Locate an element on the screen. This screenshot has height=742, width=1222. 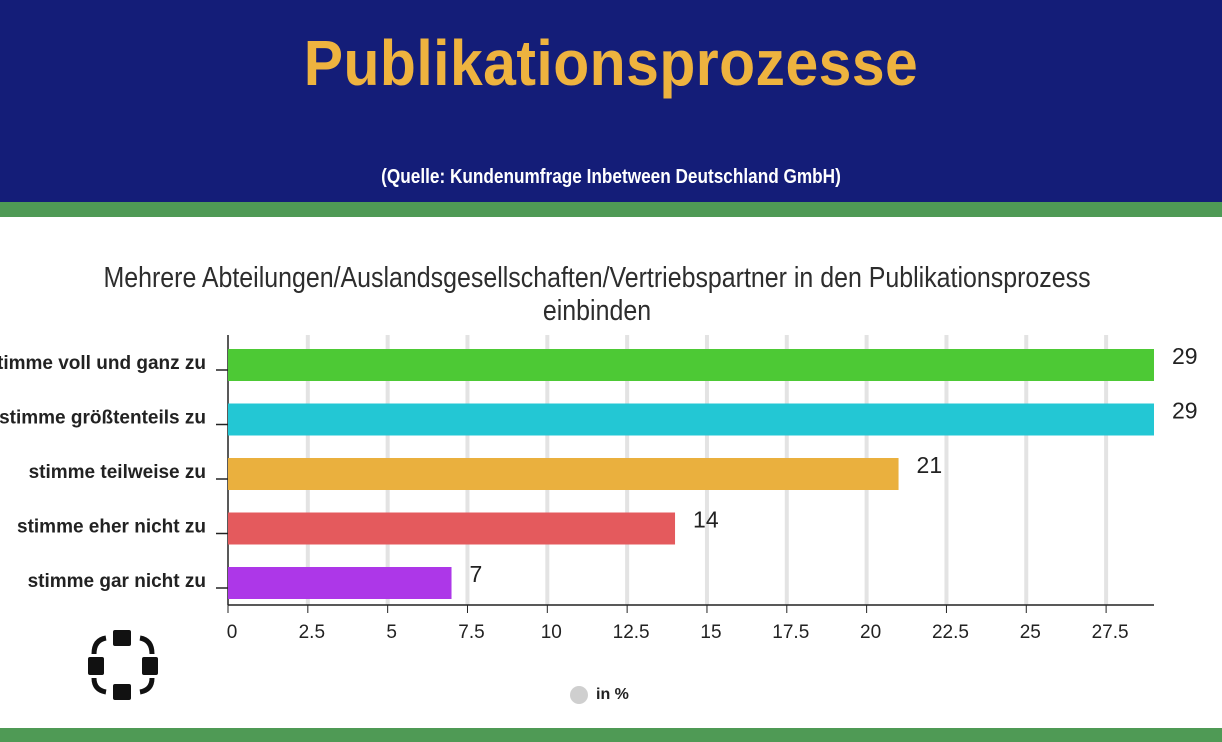
value-label: 21 is located at coordinates (930, 465).